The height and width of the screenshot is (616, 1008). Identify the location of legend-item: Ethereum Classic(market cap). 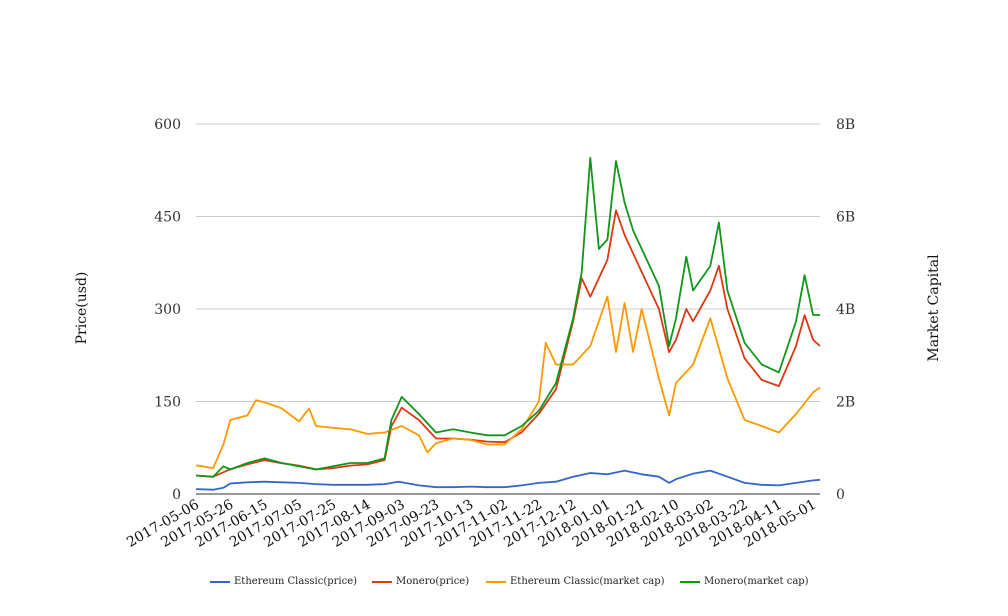
(575, 581).